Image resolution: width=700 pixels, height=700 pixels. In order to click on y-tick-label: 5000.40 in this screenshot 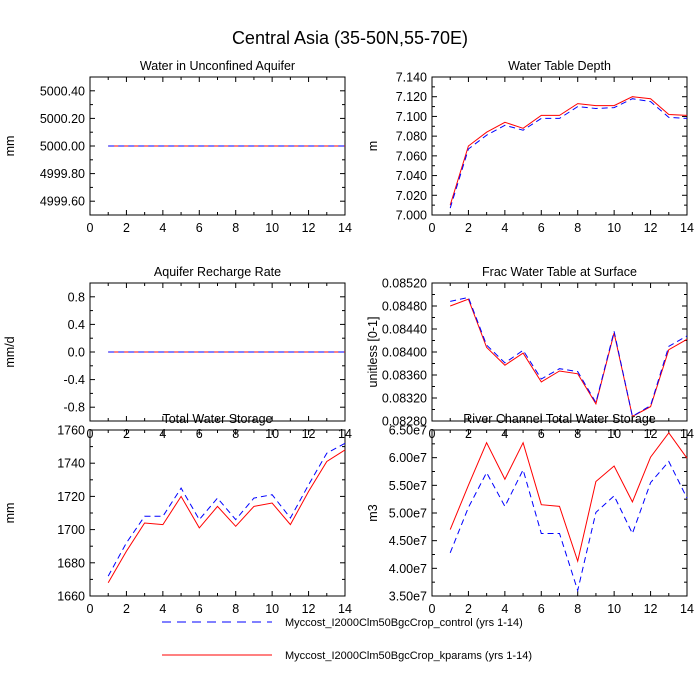, I will do `click(62, 91)`.